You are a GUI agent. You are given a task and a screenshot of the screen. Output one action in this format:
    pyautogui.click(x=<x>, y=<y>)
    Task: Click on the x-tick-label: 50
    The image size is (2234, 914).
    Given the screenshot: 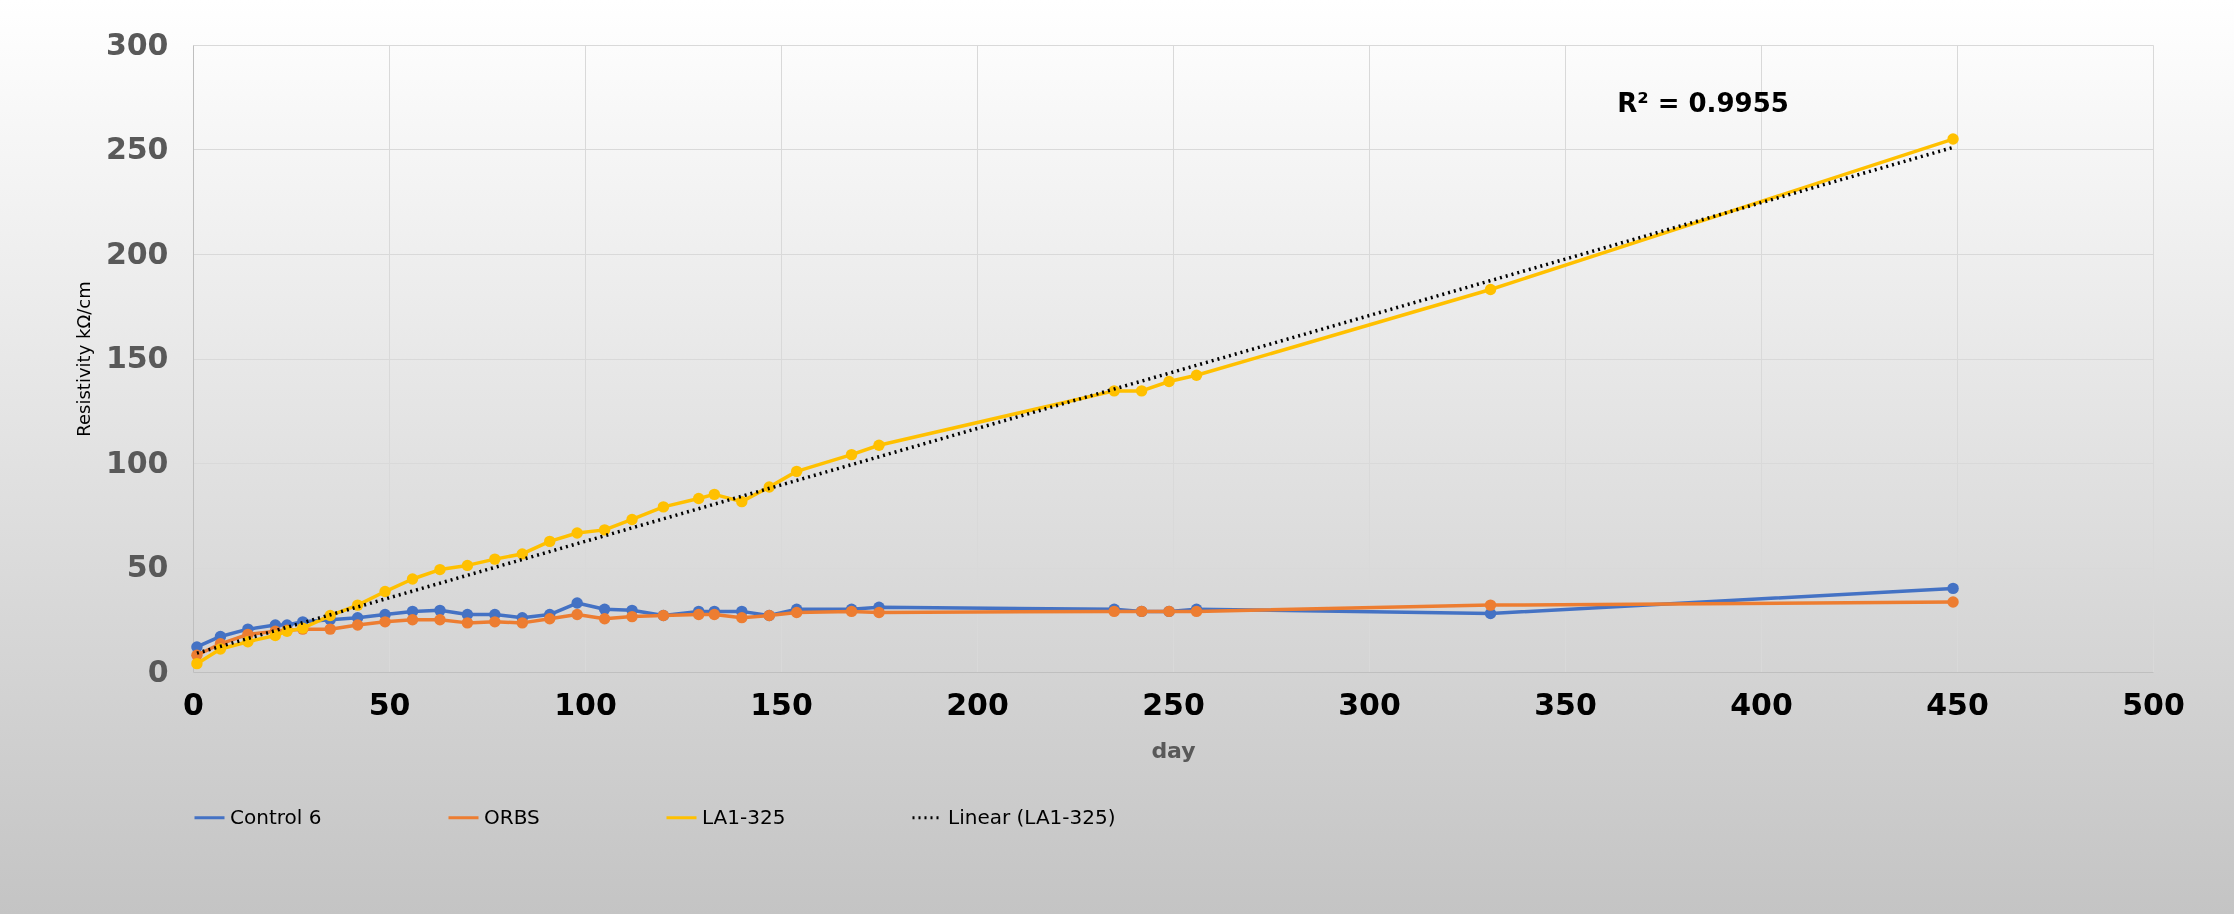 What is the action you would take?
    pyautogui.click(x=389, y=704)
    